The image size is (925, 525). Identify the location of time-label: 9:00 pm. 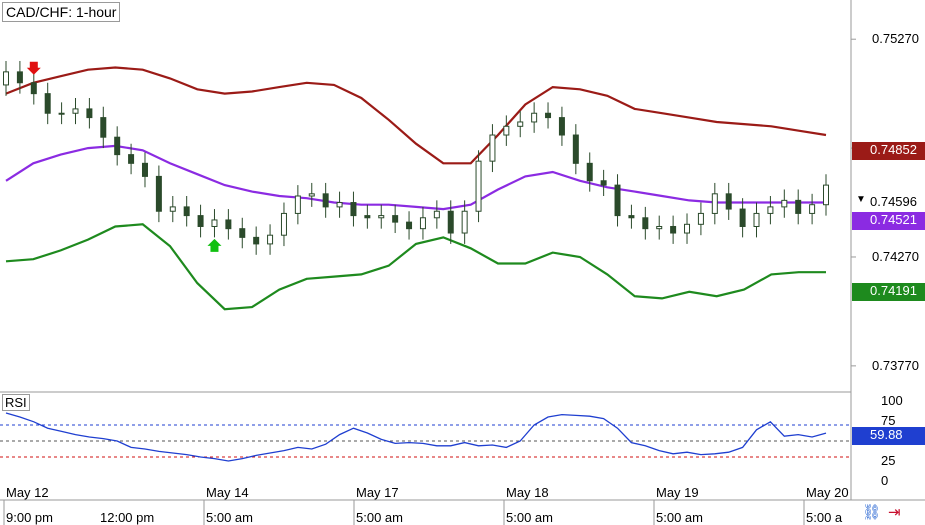
(29, 517).